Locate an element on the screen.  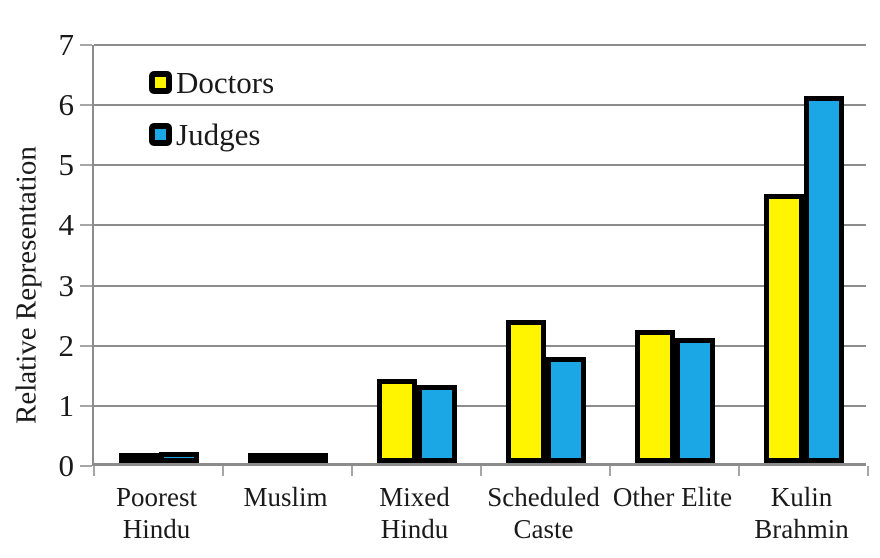
y-tick-label-3: 3 is located at coordinates (66, 285).